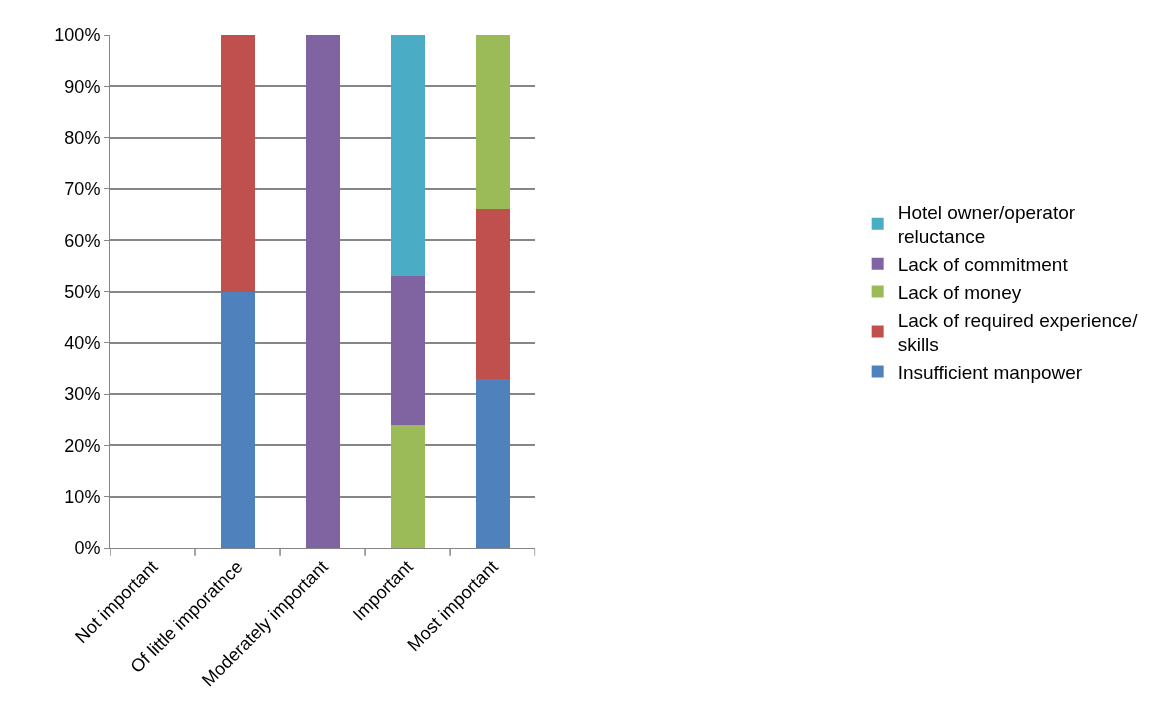  I want to click on legend-label: Lack of money, so click(959, 292).